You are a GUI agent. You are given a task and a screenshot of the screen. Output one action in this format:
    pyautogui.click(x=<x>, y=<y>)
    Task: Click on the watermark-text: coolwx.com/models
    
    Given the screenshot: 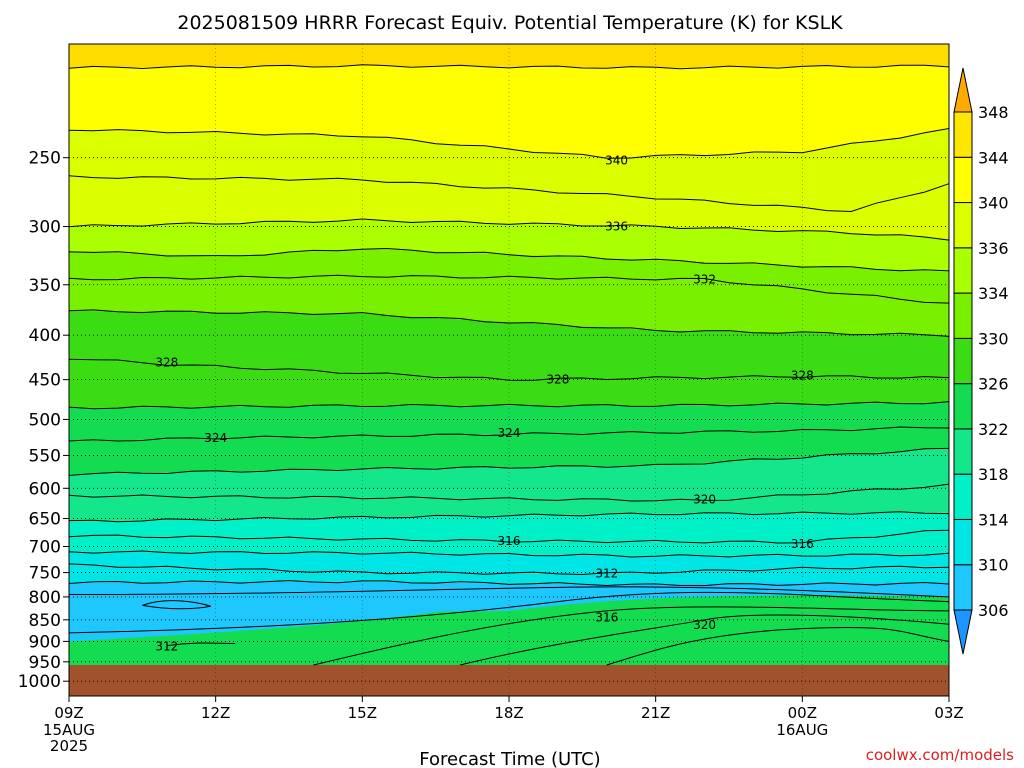 What is the action you would take?
    pyautogui.click(x=940, y=755)
    